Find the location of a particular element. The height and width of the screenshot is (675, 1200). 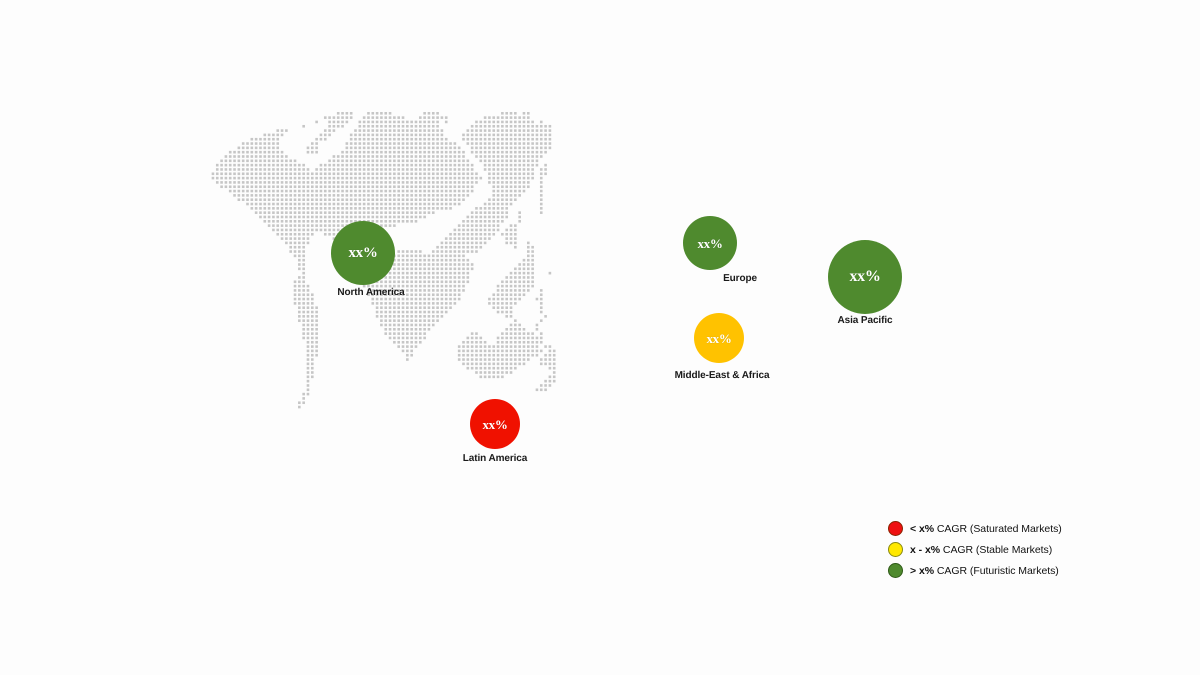

bubble-circle-latin-america: xx% is located at coordinates (495, 424).